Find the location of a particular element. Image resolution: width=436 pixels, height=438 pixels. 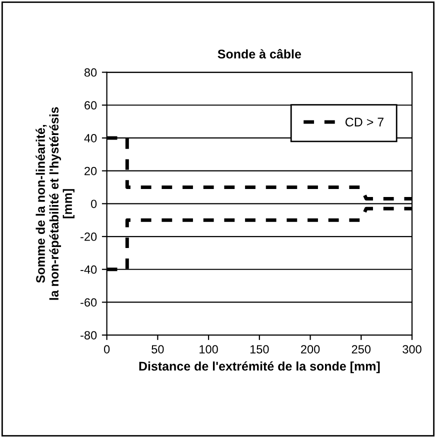

y-tick-label: 80 is located at coordinates (90, 72).